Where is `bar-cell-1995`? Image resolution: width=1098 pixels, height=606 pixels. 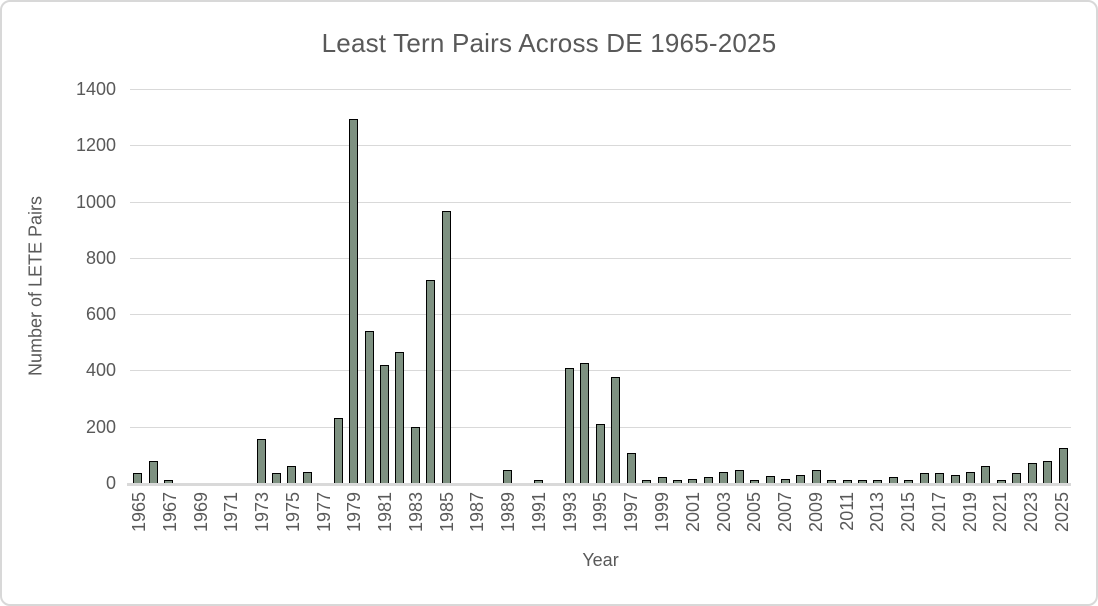 bar-cell-1995 is located at coordinates (600, 286).